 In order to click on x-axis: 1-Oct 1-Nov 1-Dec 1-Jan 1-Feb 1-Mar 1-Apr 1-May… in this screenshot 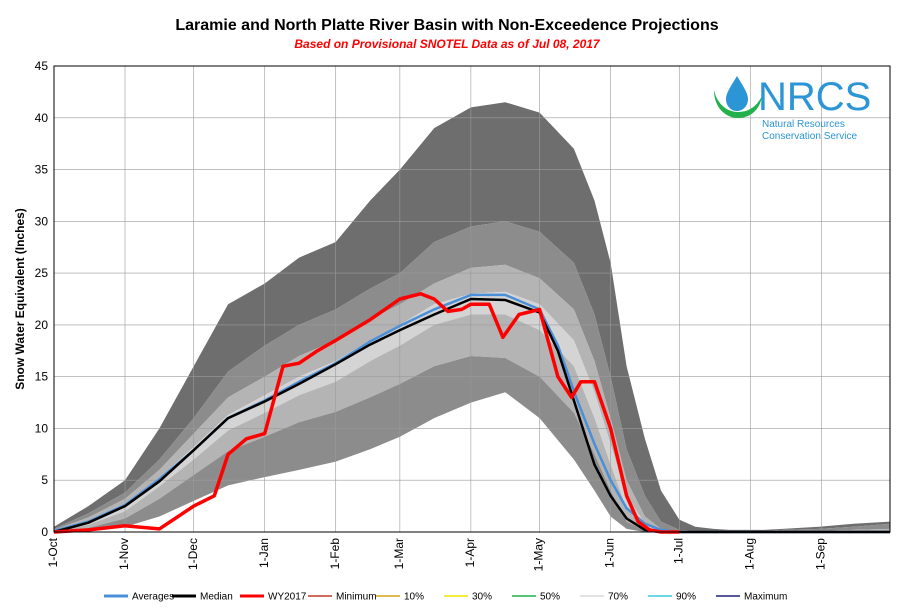, I will do `click(436, 554)`.